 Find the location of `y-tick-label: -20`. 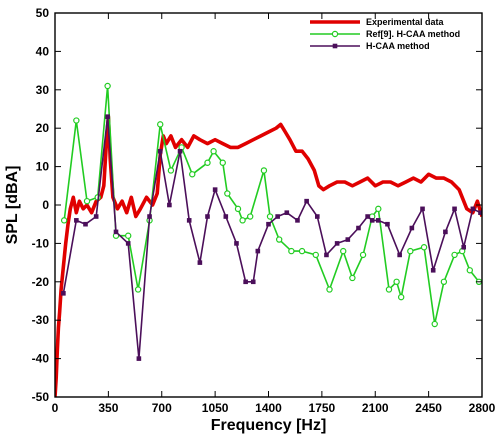

y-tick-label: -20 is located at coordinates (41, 282).